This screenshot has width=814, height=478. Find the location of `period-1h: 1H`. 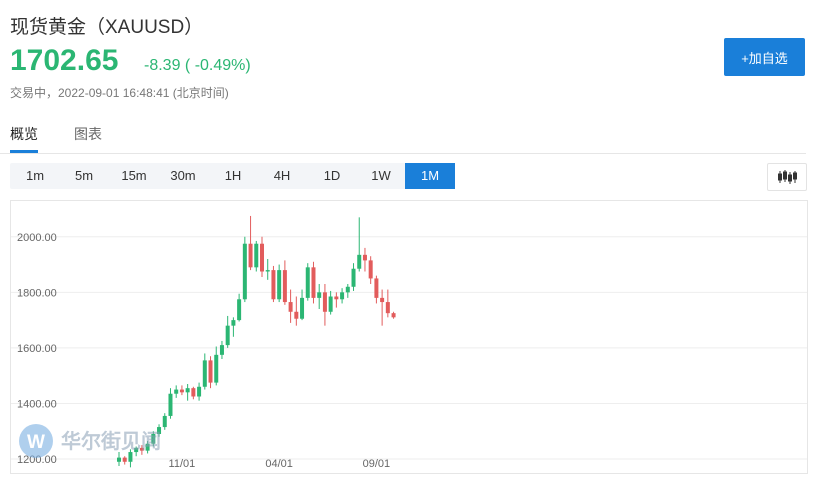

period-1h: 1H is located at coordinates (233, 175).